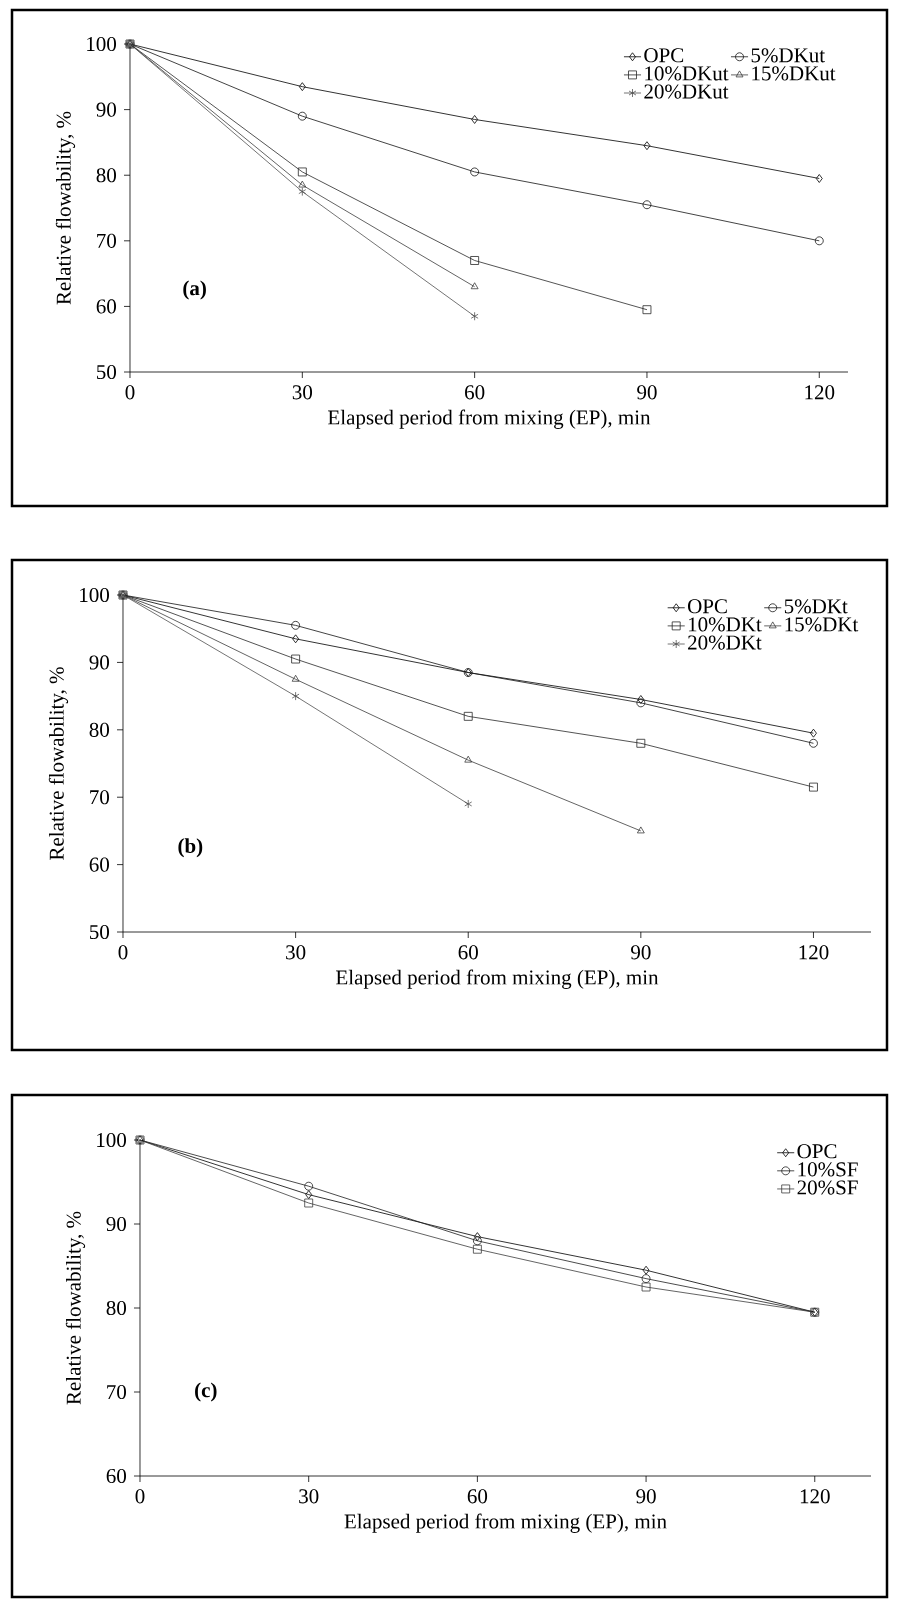 The height and width of the screenshot is (1607, 897). What do you see at coordinates (828, 1169) in the screenshot?
I see `legend-label: 10%SF` at bounding box center [828, 1169].